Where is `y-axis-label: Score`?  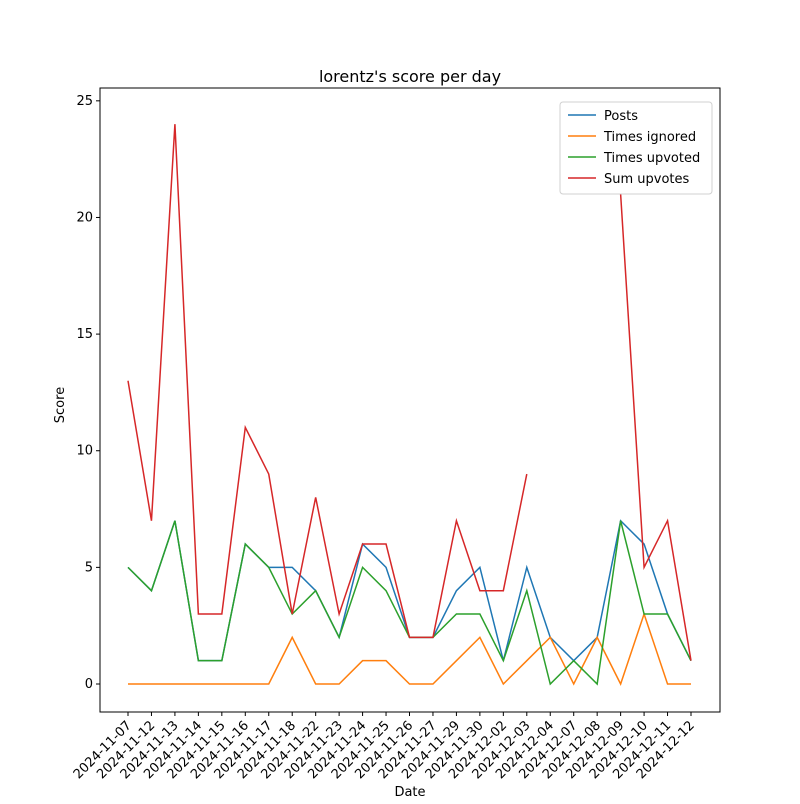 y-axis-label: Score is located at coordinates (60, 405).